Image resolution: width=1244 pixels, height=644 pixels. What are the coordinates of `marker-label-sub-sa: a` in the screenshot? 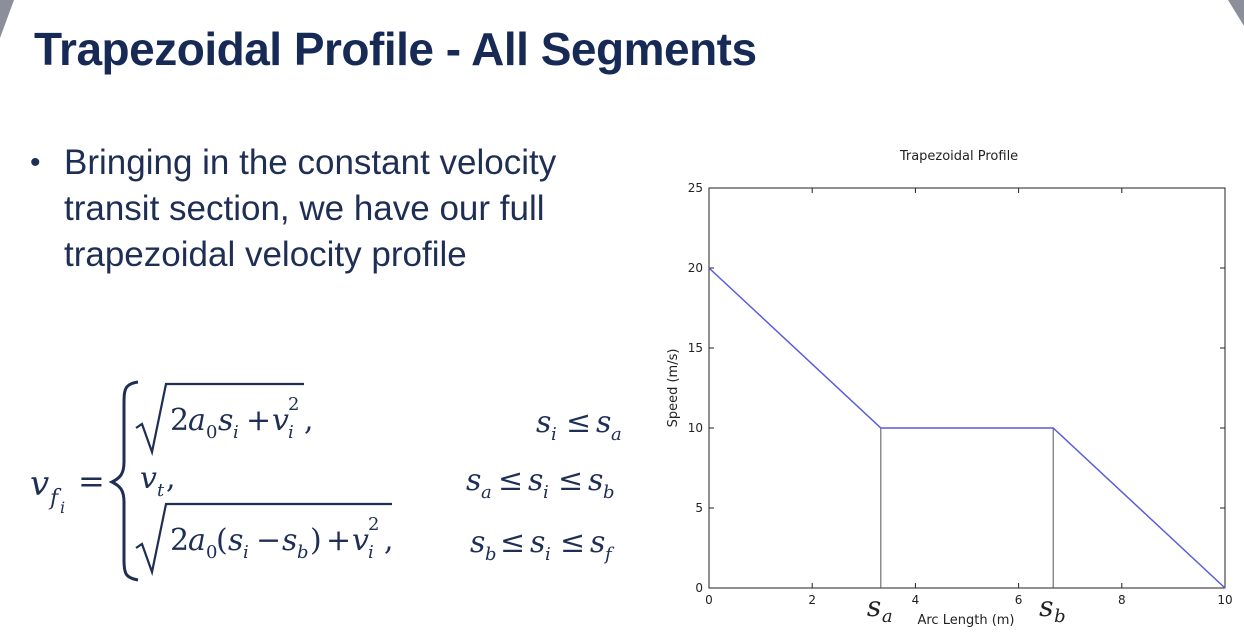 It's located at (887, 616).